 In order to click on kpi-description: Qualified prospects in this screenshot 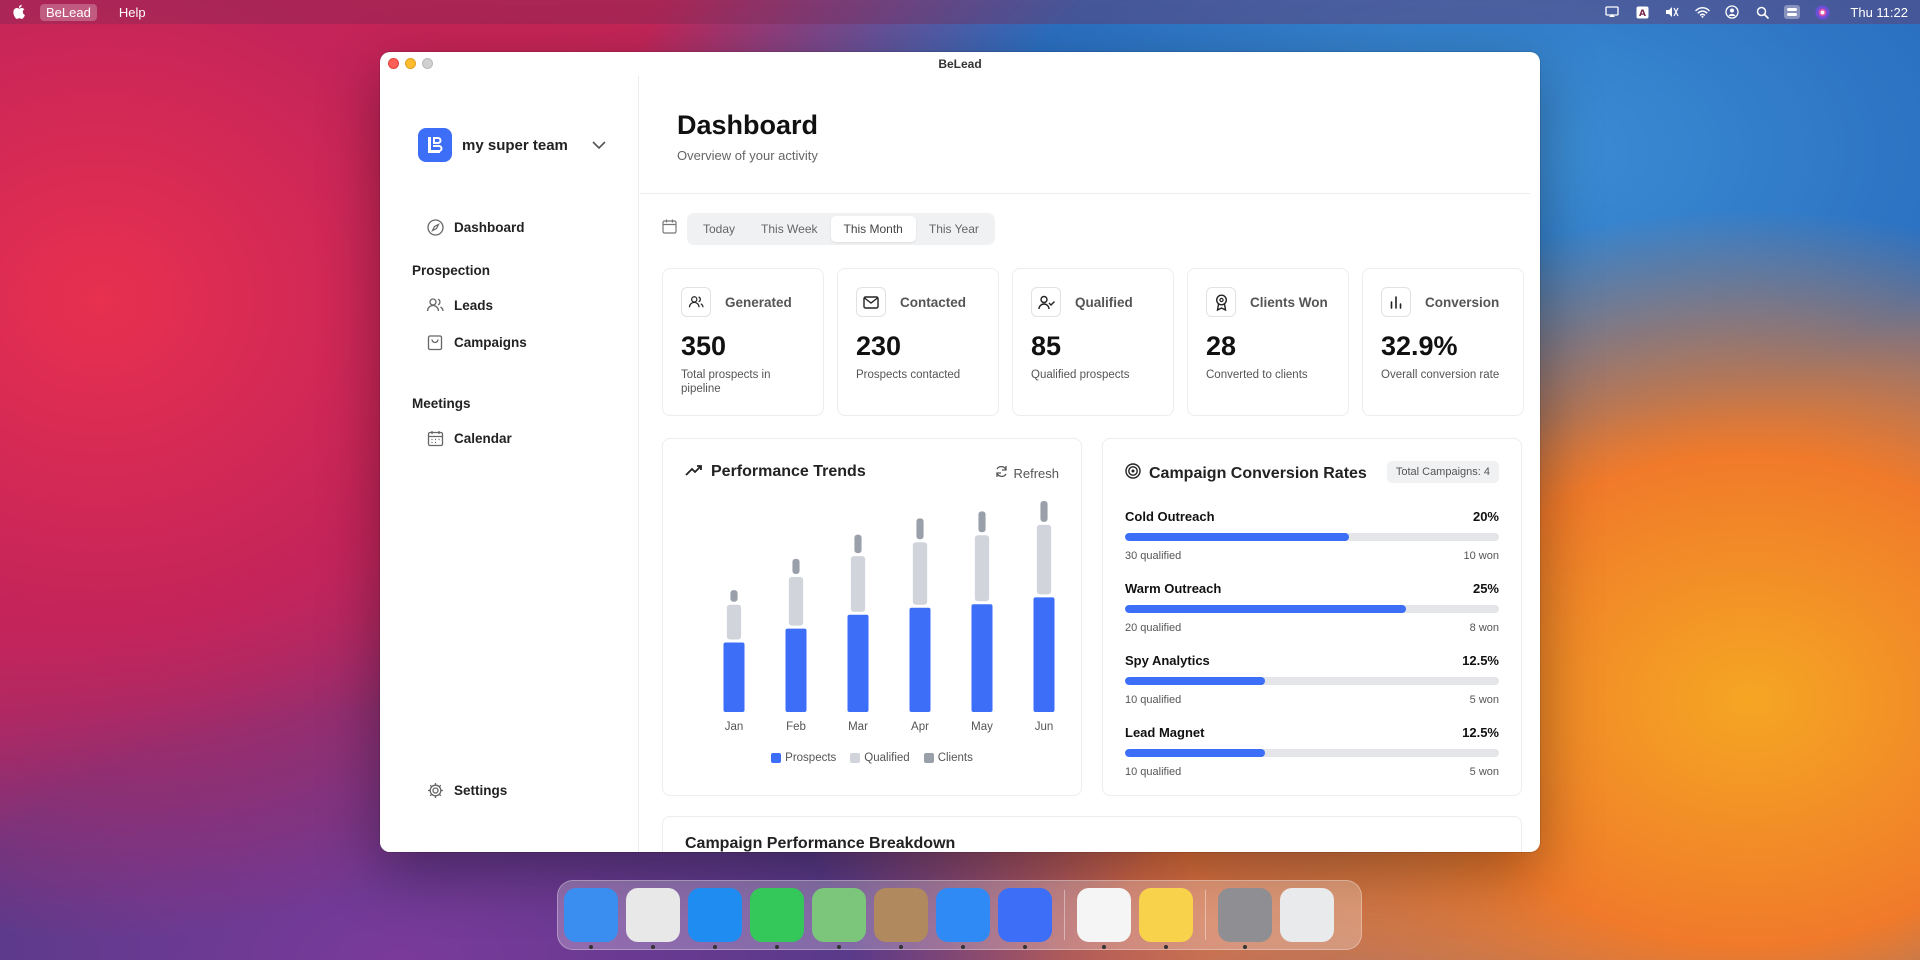, I will do `click(1080, 375)`.